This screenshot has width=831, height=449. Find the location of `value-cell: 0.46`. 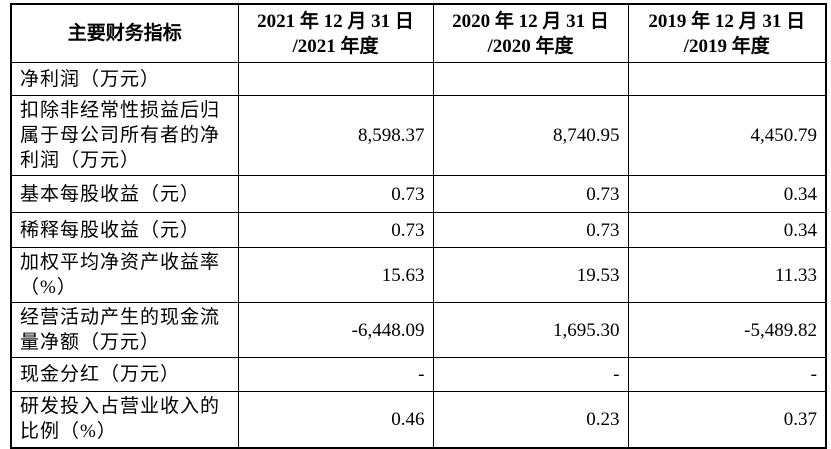

value-cell: 0.46 is located at coordinates (335, 419).